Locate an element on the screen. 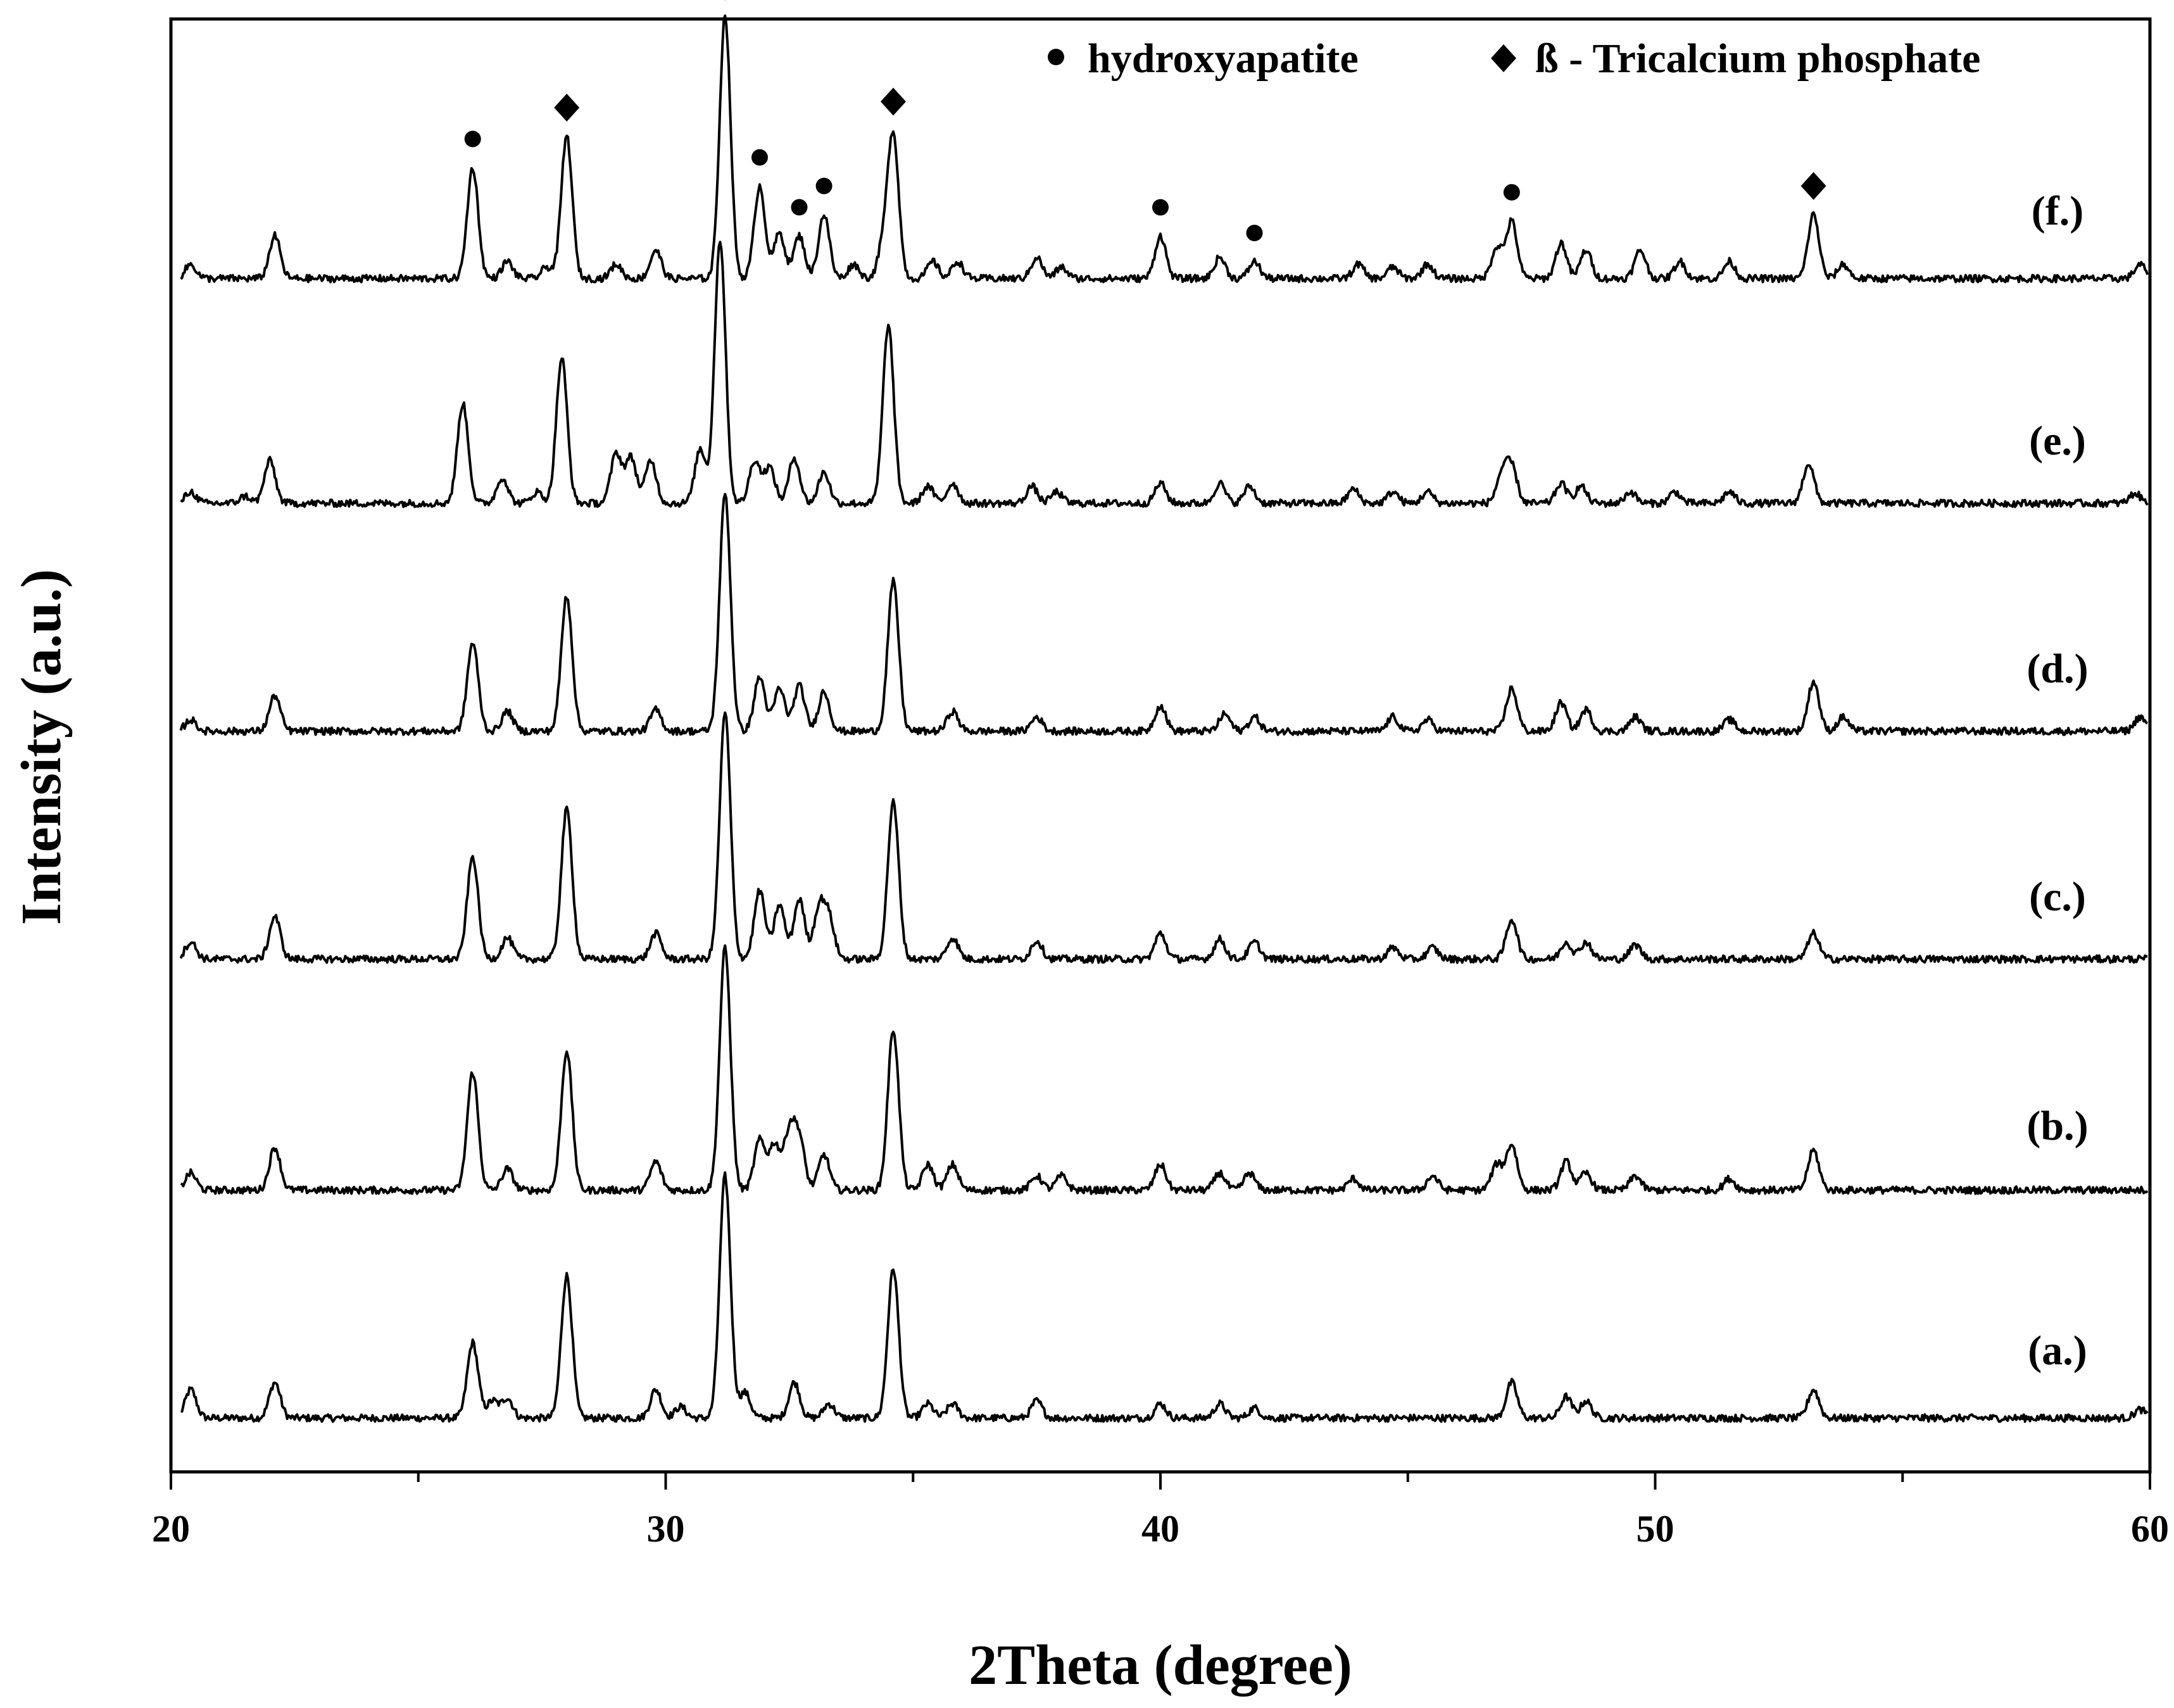  legend: hydroxyapatite ß - Tricalcium phosphate is located at coordinates (1514, 58).